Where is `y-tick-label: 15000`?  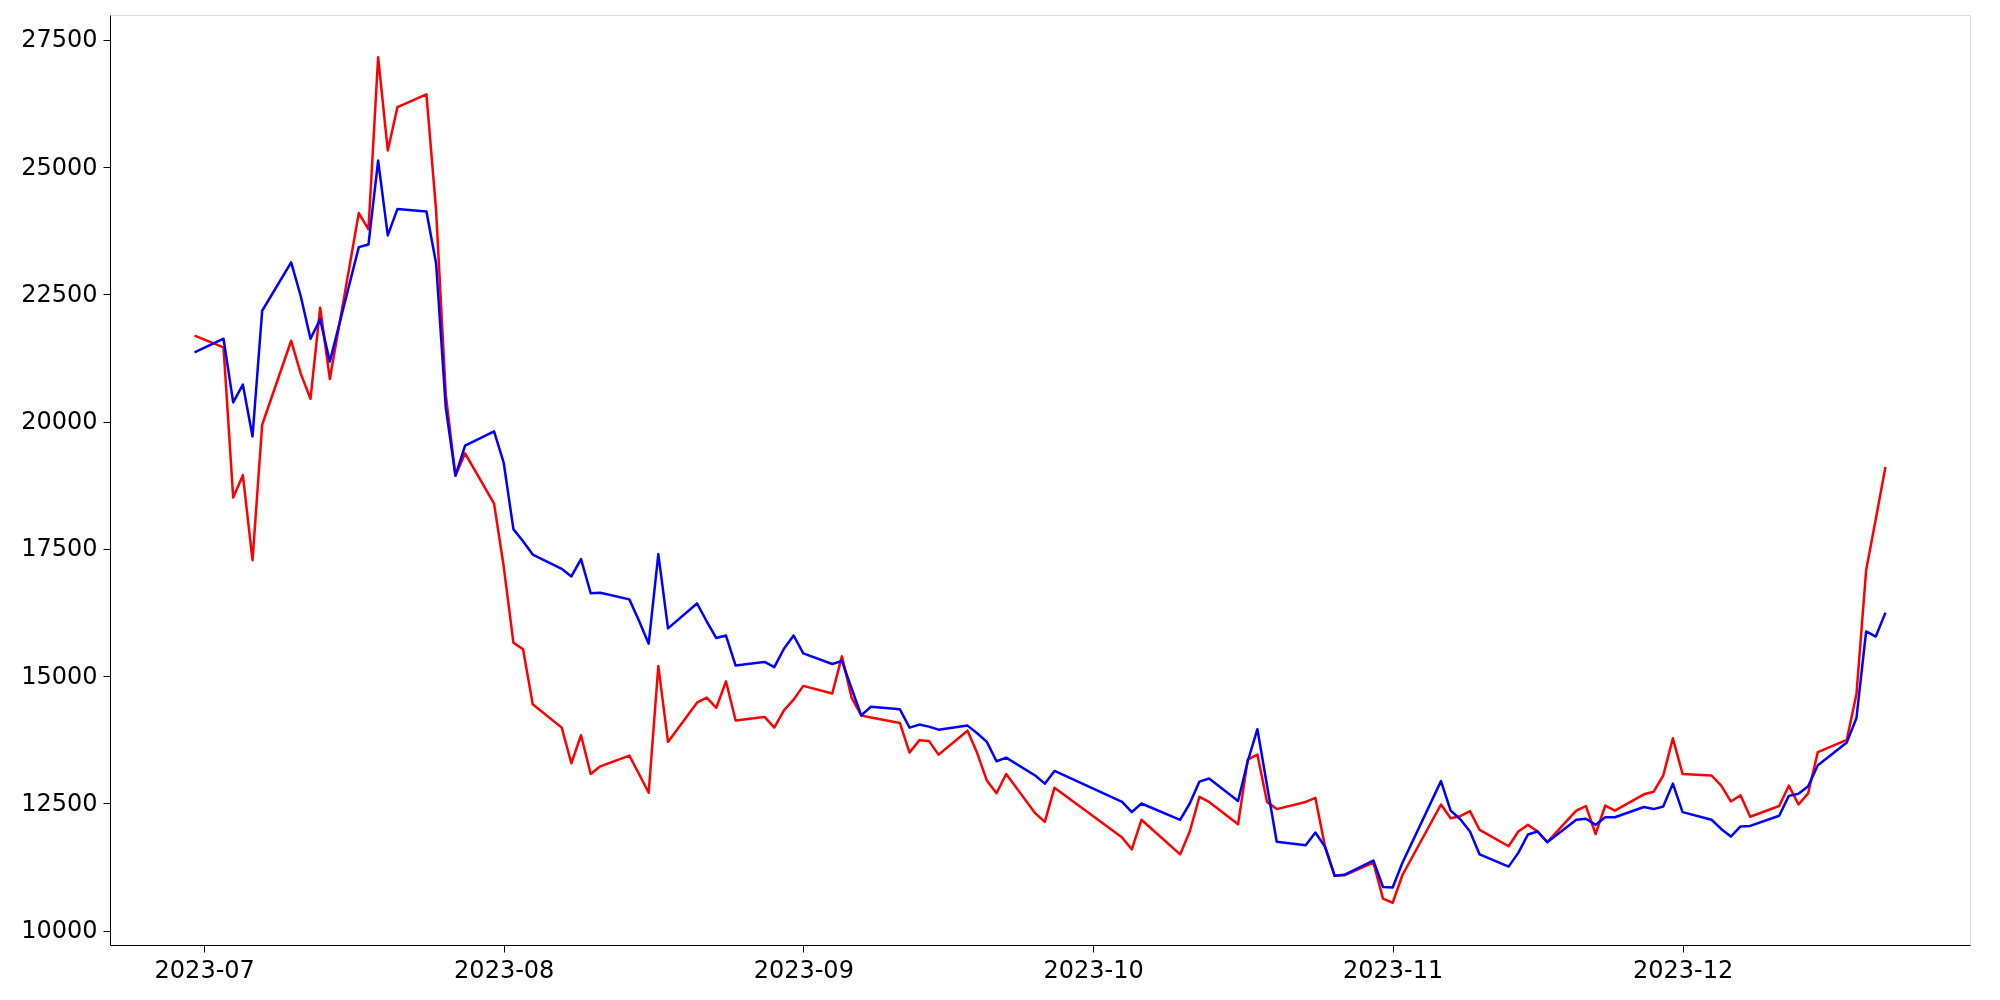
y-tick-label: 15000 is located at coordinates (59, 675).